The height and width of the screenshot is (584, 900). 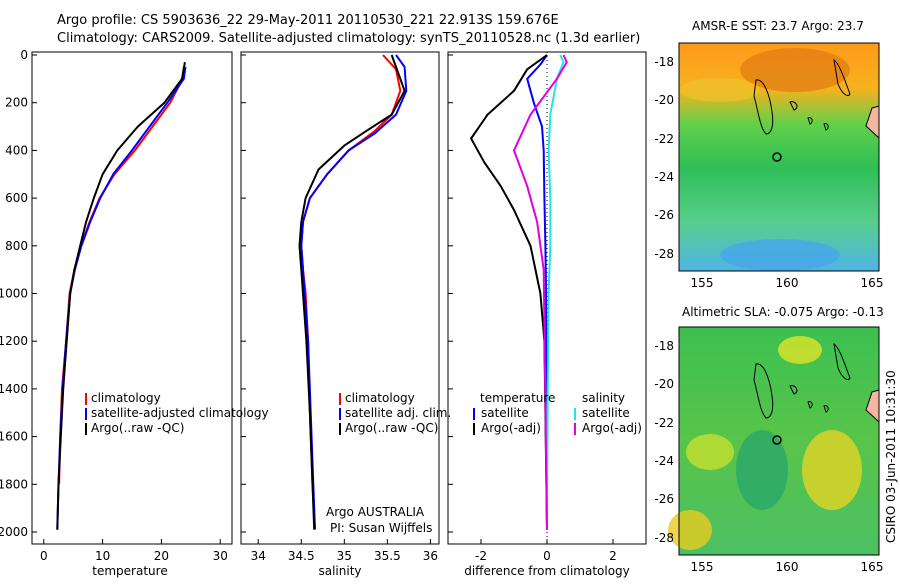 I want to click on y-tick-label: 800, so click(x=16, y=246).